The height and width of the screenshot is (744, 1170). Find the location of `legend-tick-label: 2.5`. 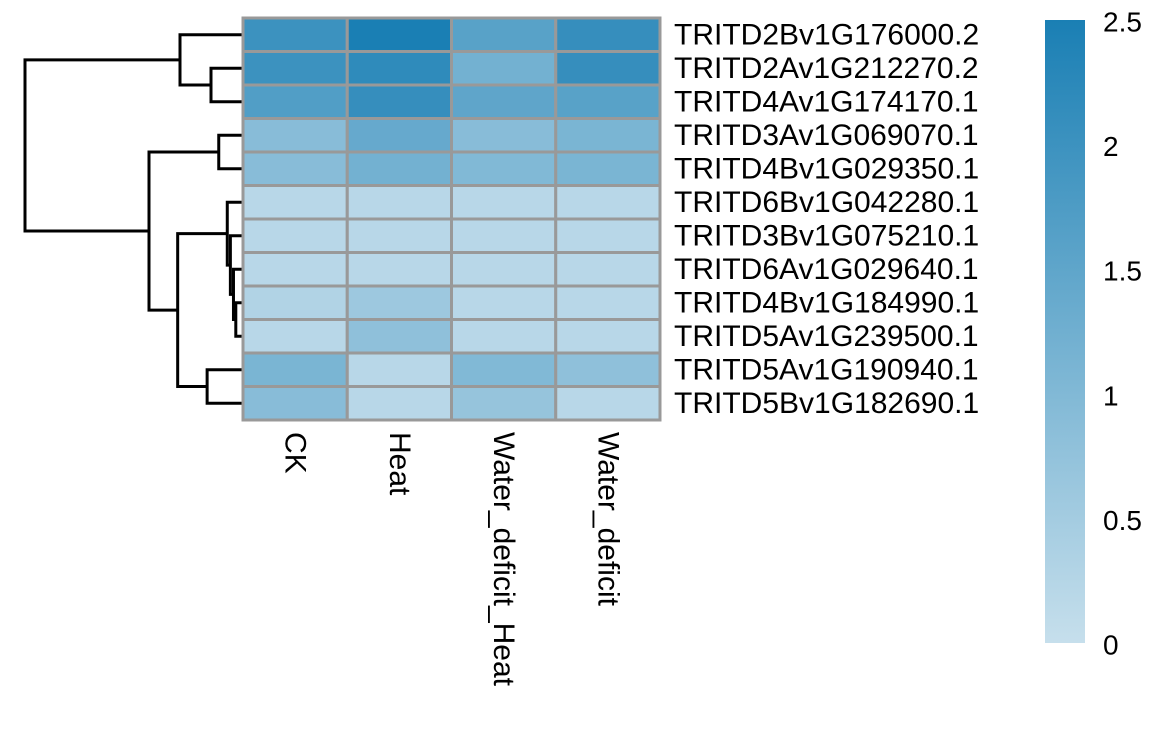

legend-tick-label: 2.5 is located at coordinates (1122, 22).